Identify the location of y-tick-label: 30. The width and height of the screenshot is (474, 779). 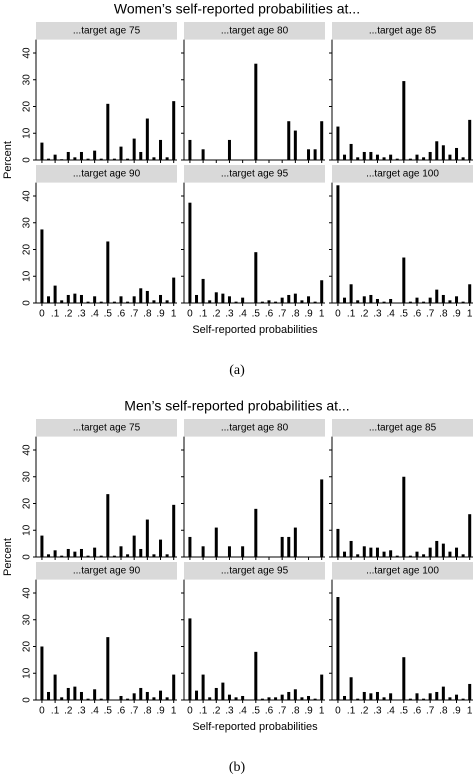
(27, 620).